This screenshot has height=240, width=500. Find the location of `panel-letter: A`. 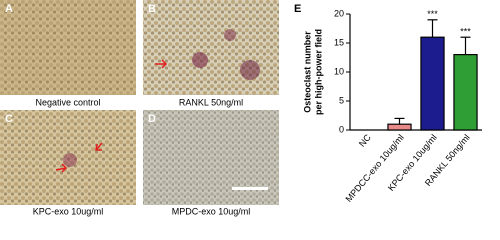

panel-letter: A is located at coordinates (9, 9).